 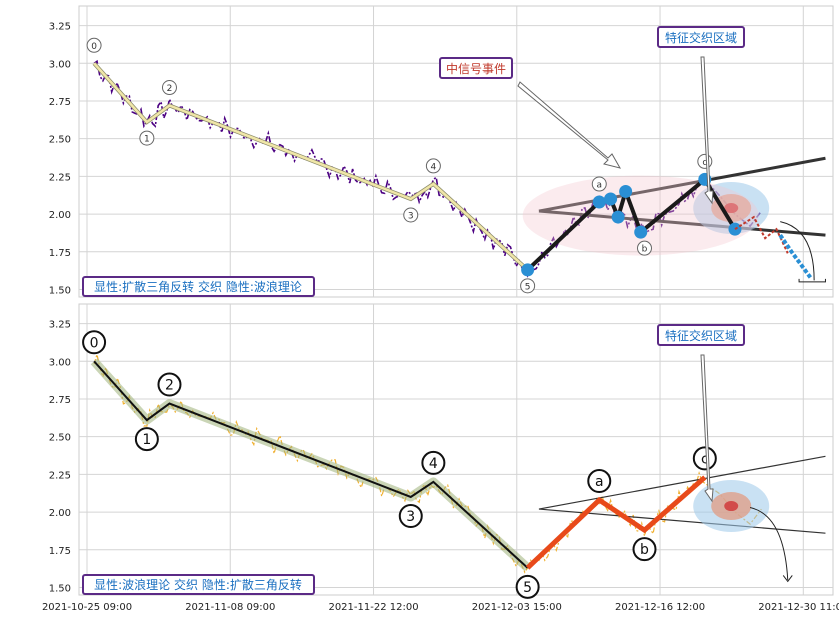 I want to click on panel-label: 显性:波浪理论 交织 隐性:扩散三角反转, so click(x=198, y=584).